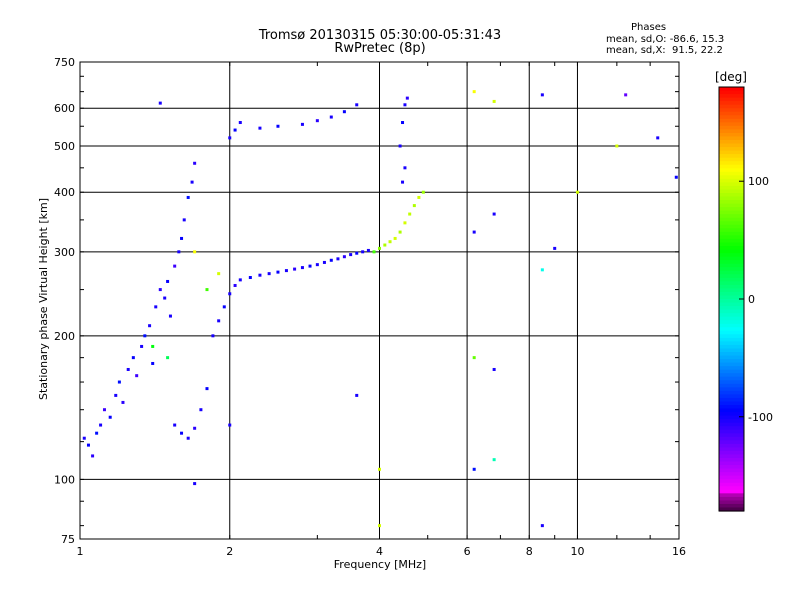 This screenshot has height=600, width=800. Describe the element at coordinates (664, 50) in the screenshot. I see `stats-line-x: mean, sd,X: 91.5, 22.2` at that location.